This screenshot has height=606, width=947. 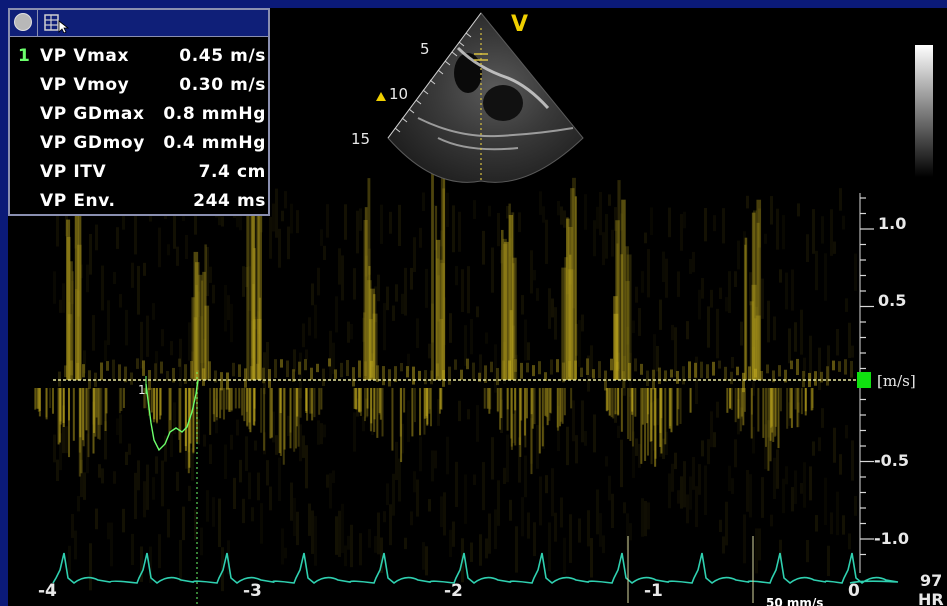 I want to click on measurement-row-gdmax: VP GDmax 0.8 mmHg, so click(x=139, y=114).